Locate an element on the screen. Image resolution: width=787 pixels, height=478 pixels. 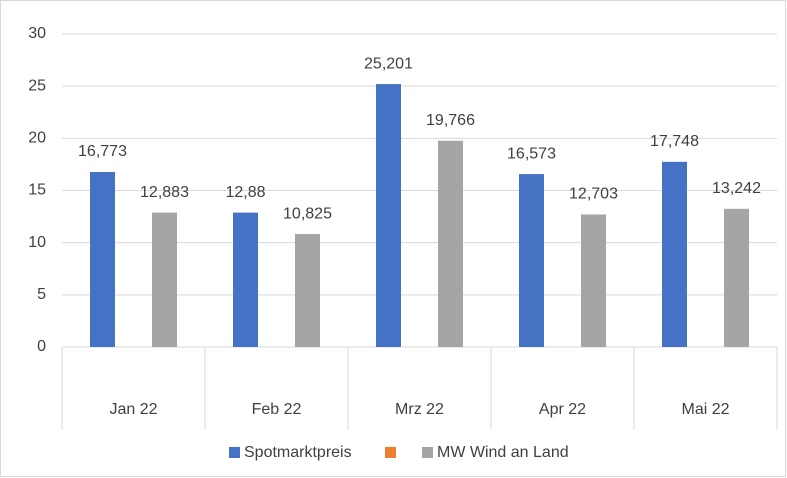
y-tick-label: 5 is located at coordinates (41, 294).